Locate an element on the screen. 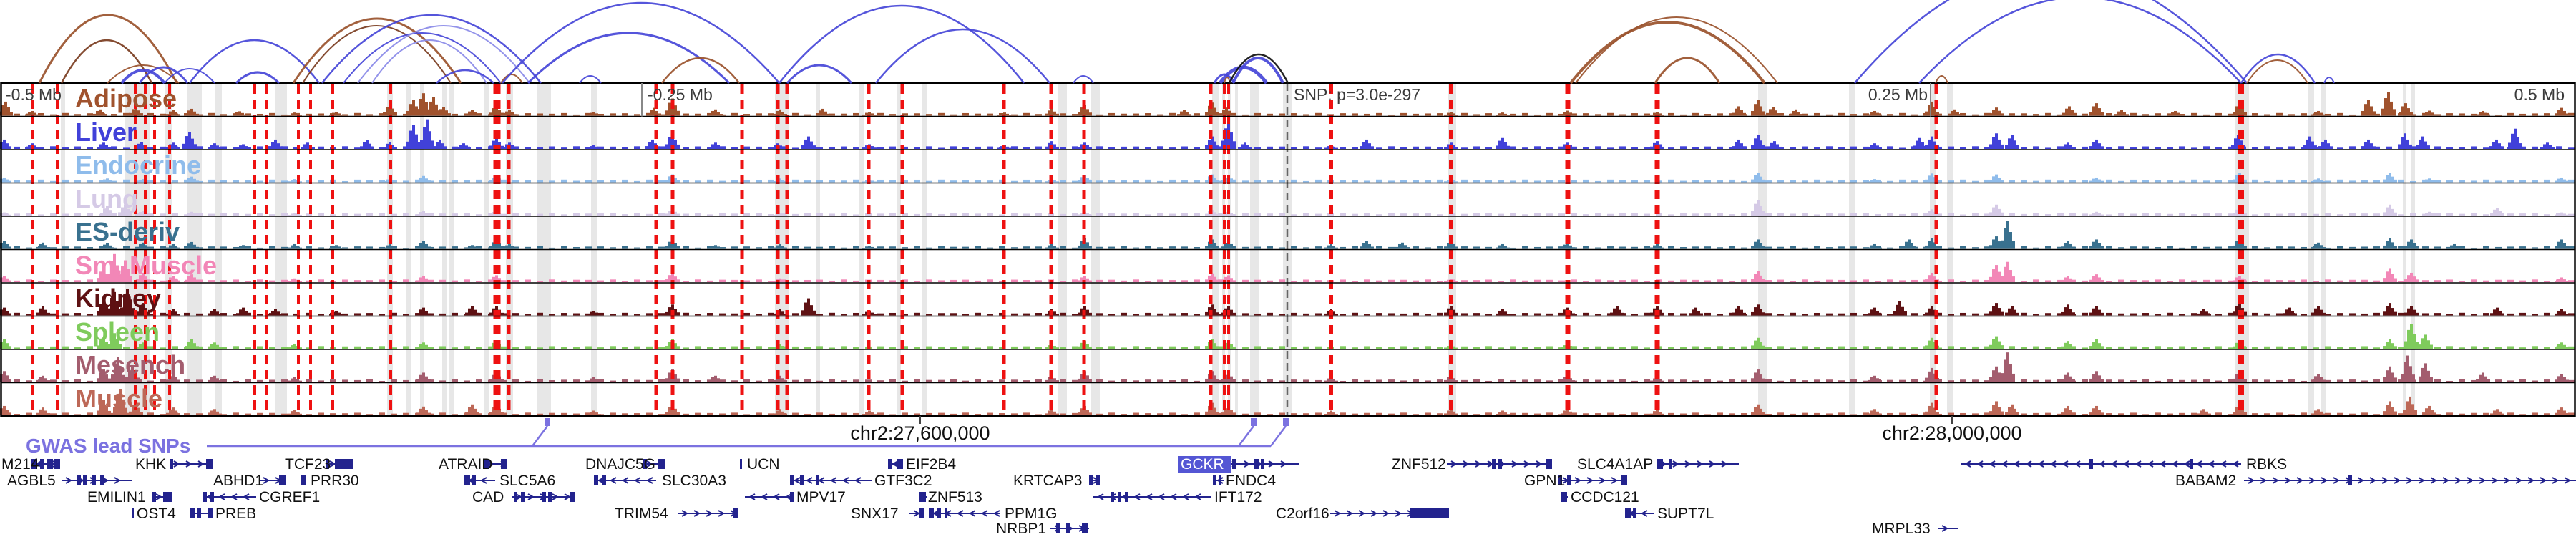 This screenshot has height=537, width=2576. gene: DNAJC5G is located at coordinates (625, 464).